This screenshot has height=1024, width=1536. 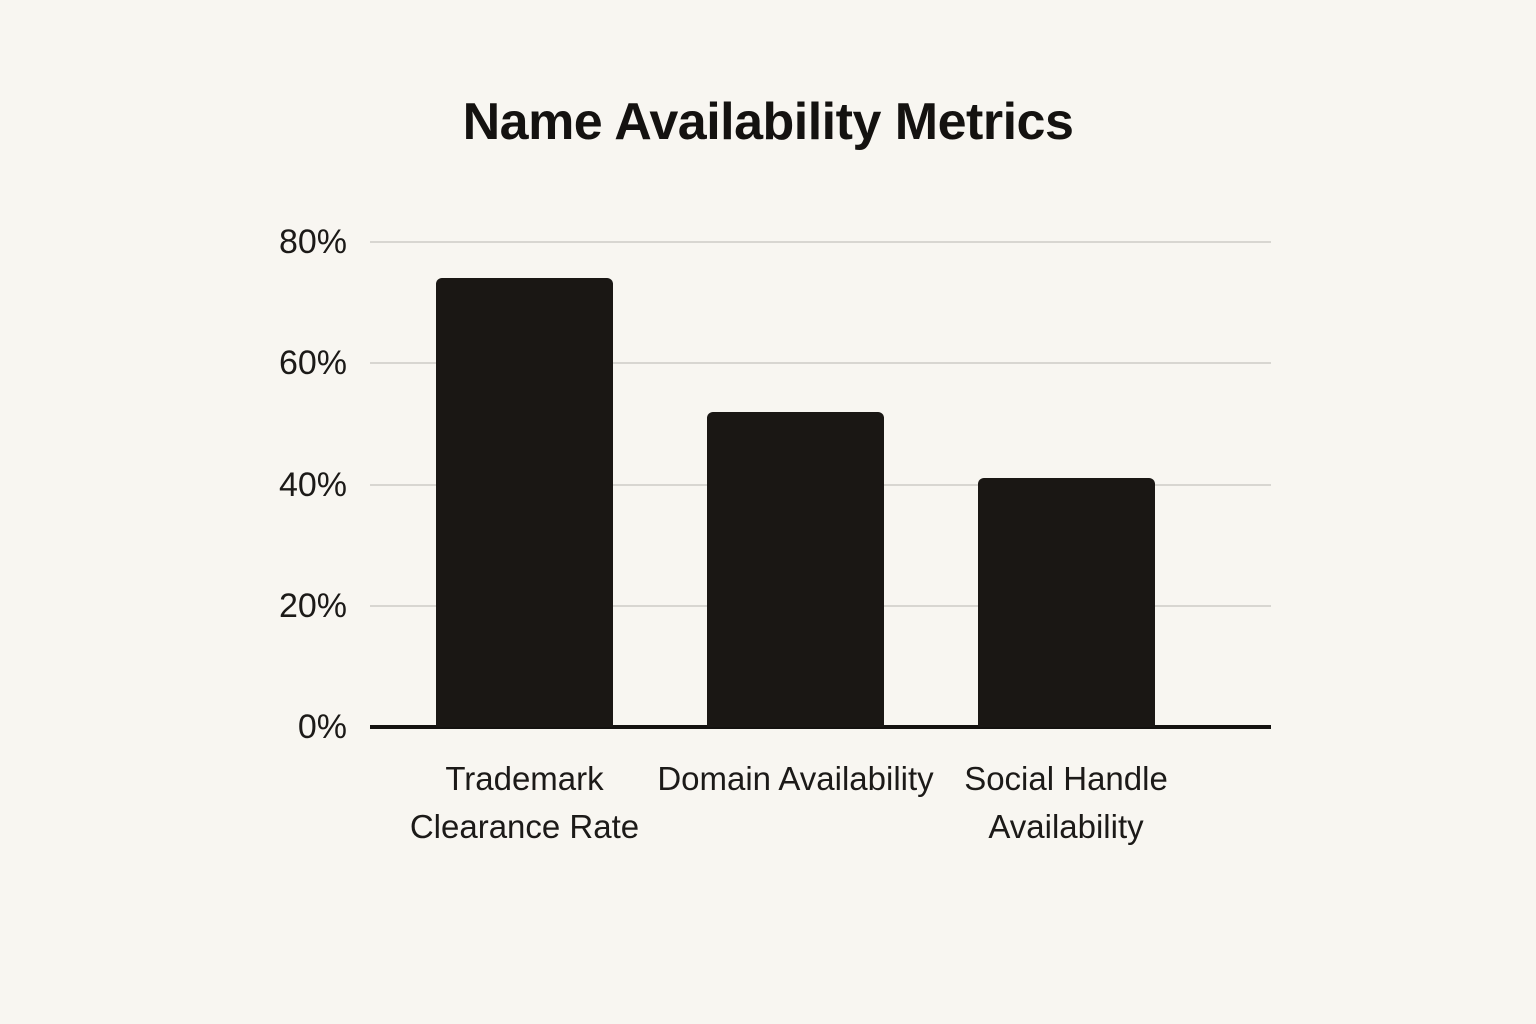 What do you see at coordinates (312, 605) in the screenshot?
I see `y-tick-label: 20%` at bounding box center [312, 605].